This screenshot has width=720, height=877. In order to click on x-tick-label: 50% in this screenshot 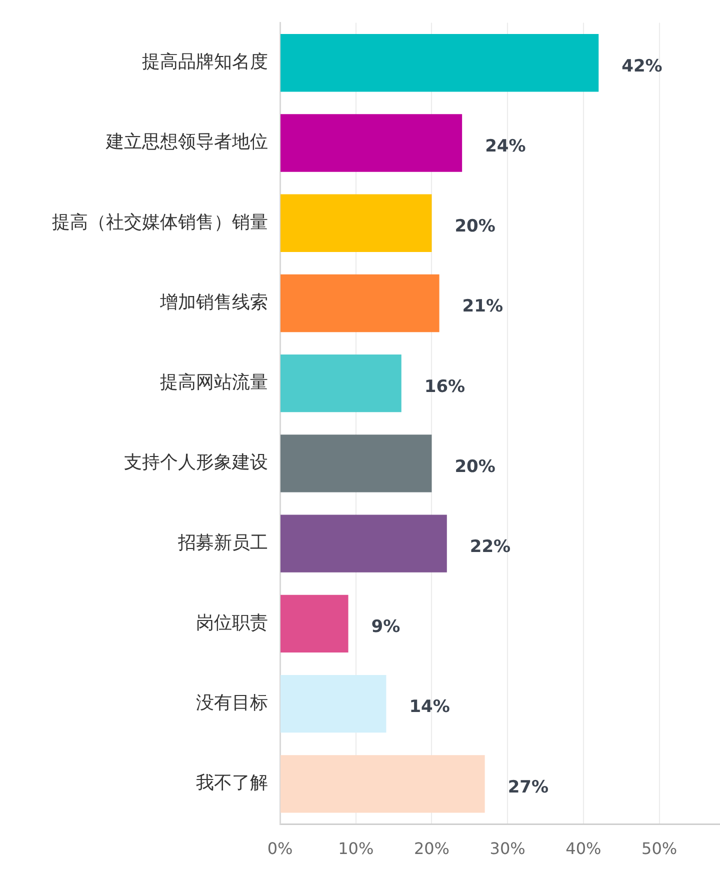, I will do `click(660, 848)`.